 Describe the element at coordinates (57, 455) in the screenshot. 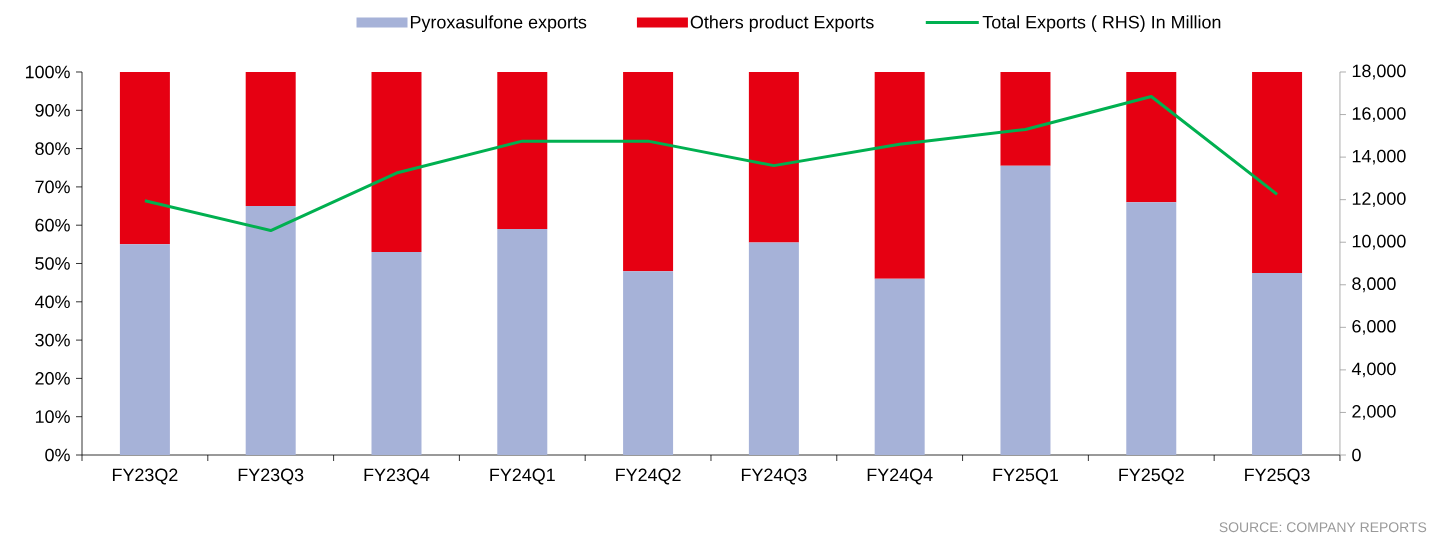

I see `y-tick-label: 0%` at that location.